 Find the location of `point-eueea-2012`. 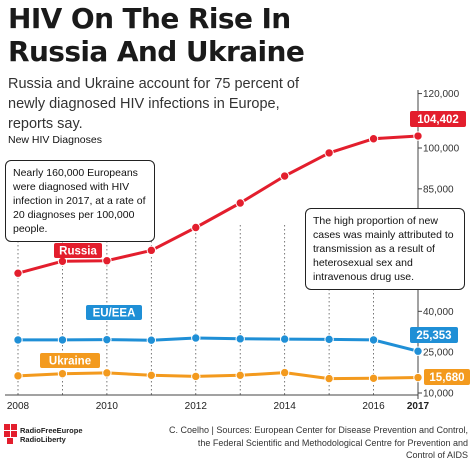

point-eueea-2012 is located at coordinates (196, 338).